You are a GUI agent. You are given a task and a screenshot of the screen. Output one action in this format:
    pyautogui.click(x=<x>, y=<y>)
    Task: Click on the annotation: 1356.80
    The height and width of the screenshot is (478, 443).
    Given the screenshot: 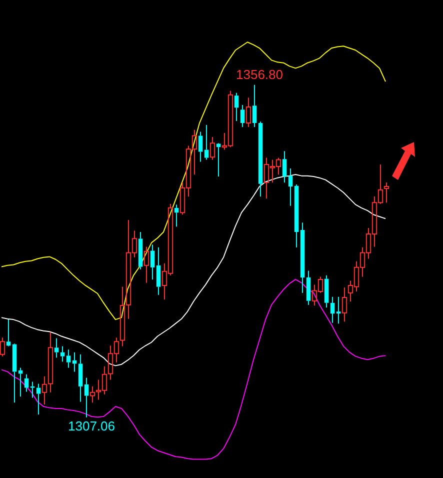 What is the action you would take?
    pyautogui.click(x=259, y=74)
    